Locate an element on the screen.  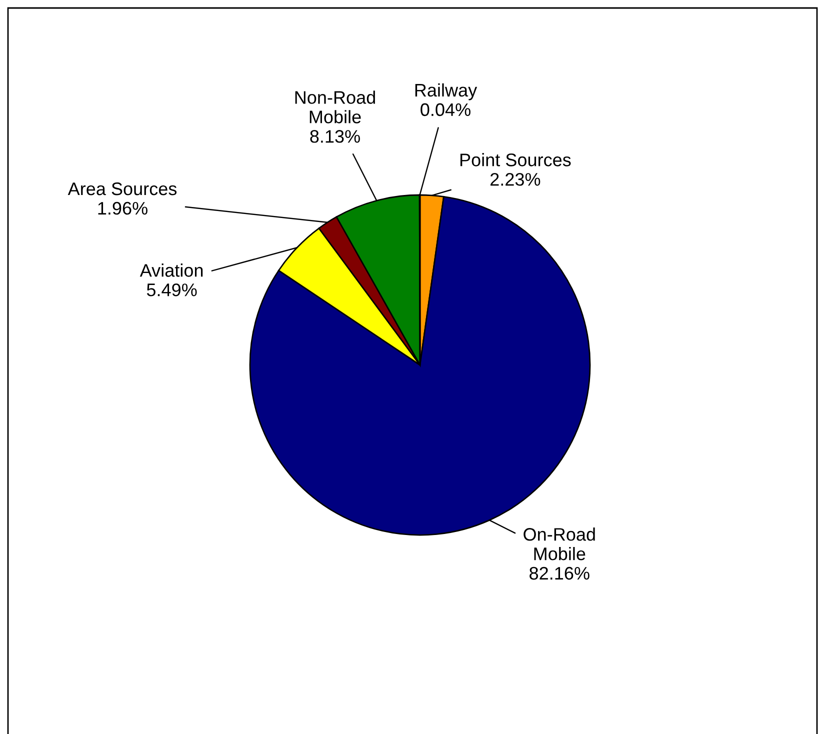
slice-label: Point Sources is located at coordinates (515, 159).